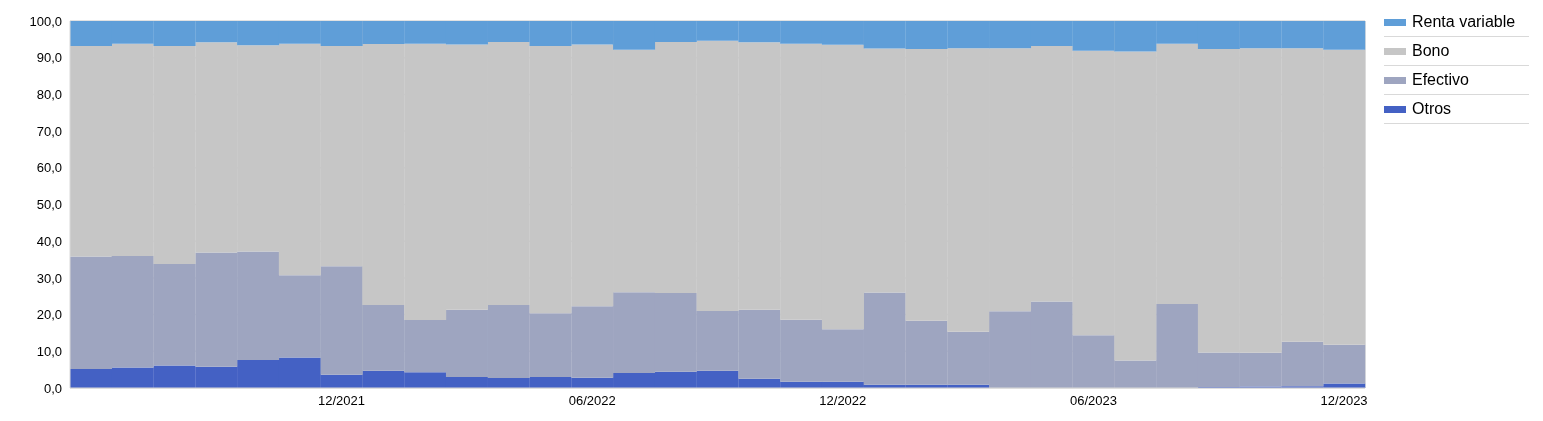 The height and width of the screenshot is (421, 1543). Describe the element at coordinates (1432, 109) in the screenshot. I see `legend-label: Otros` at that location.